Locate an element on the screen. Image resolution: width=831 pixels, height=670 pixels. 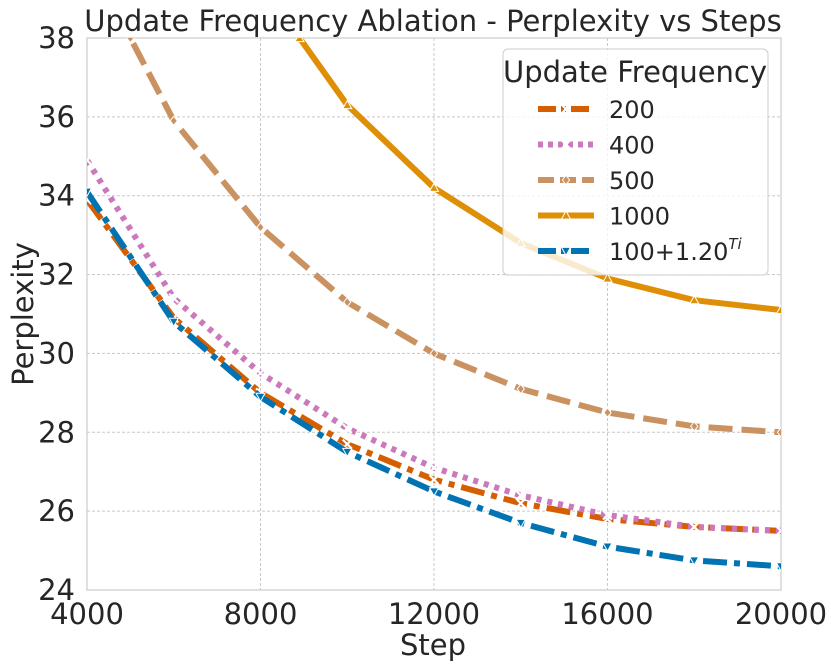
x-tick-label: 4000 is located at coordinates (87, 614).